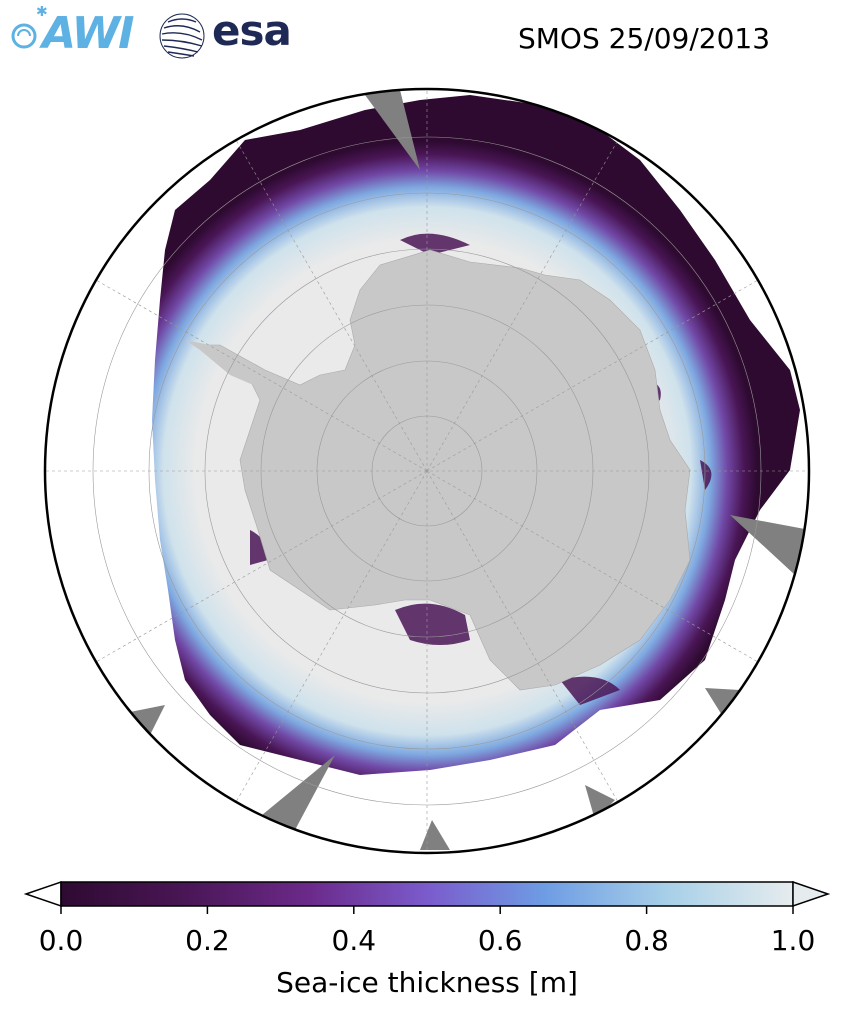 The image size is (854, 1026). What do you see at coordinates (42, 894) in the screenshot?
I see `colorbar-under-arrow` at bounding box center [42, 894].